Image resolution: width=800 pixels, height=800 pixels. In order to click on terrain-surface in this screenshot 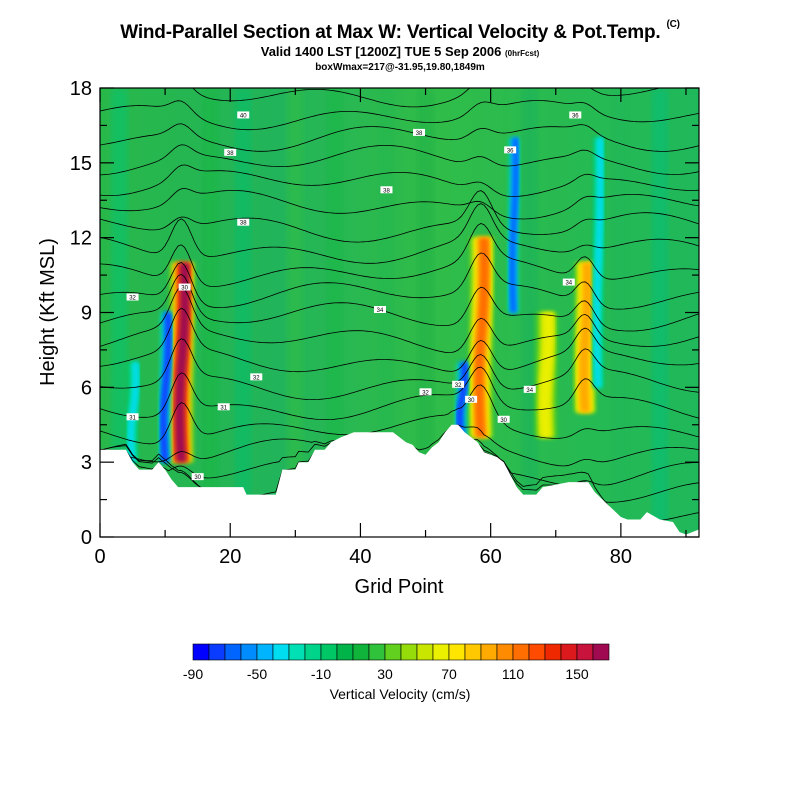, I will do `click(399, 480)`.